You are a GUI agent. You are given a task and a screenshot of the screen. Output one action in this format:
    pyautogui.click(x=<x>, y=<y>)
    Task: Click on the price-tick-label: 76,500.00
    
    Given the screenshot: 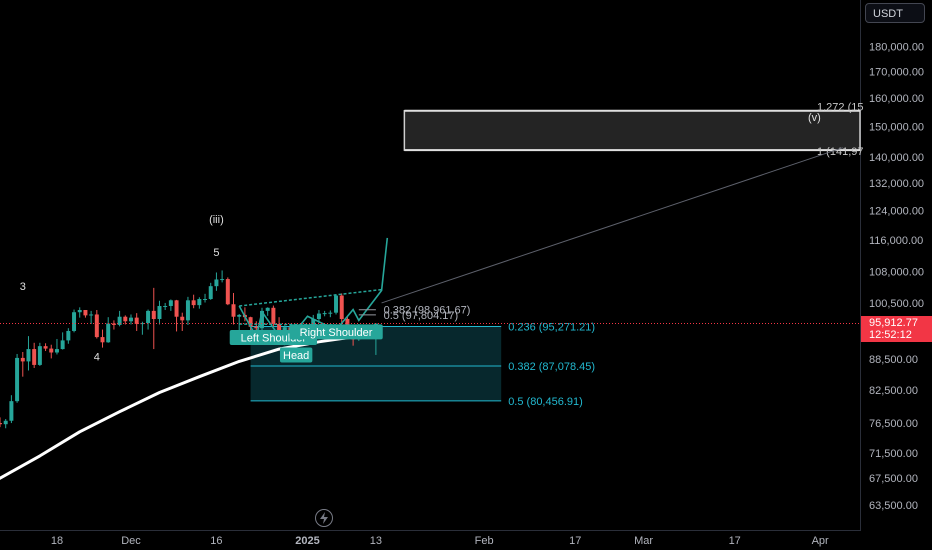 What is the action you would take?
    pyautogui.click(x=893, y=424)
    